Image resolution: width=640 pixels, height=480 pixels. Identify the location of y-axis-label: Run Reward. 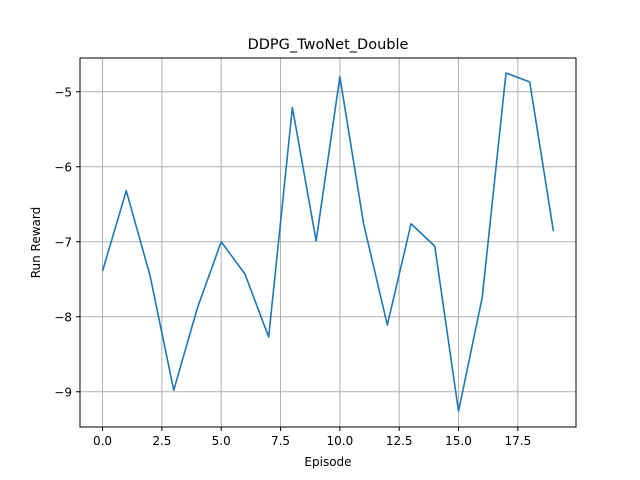
(36, 243).